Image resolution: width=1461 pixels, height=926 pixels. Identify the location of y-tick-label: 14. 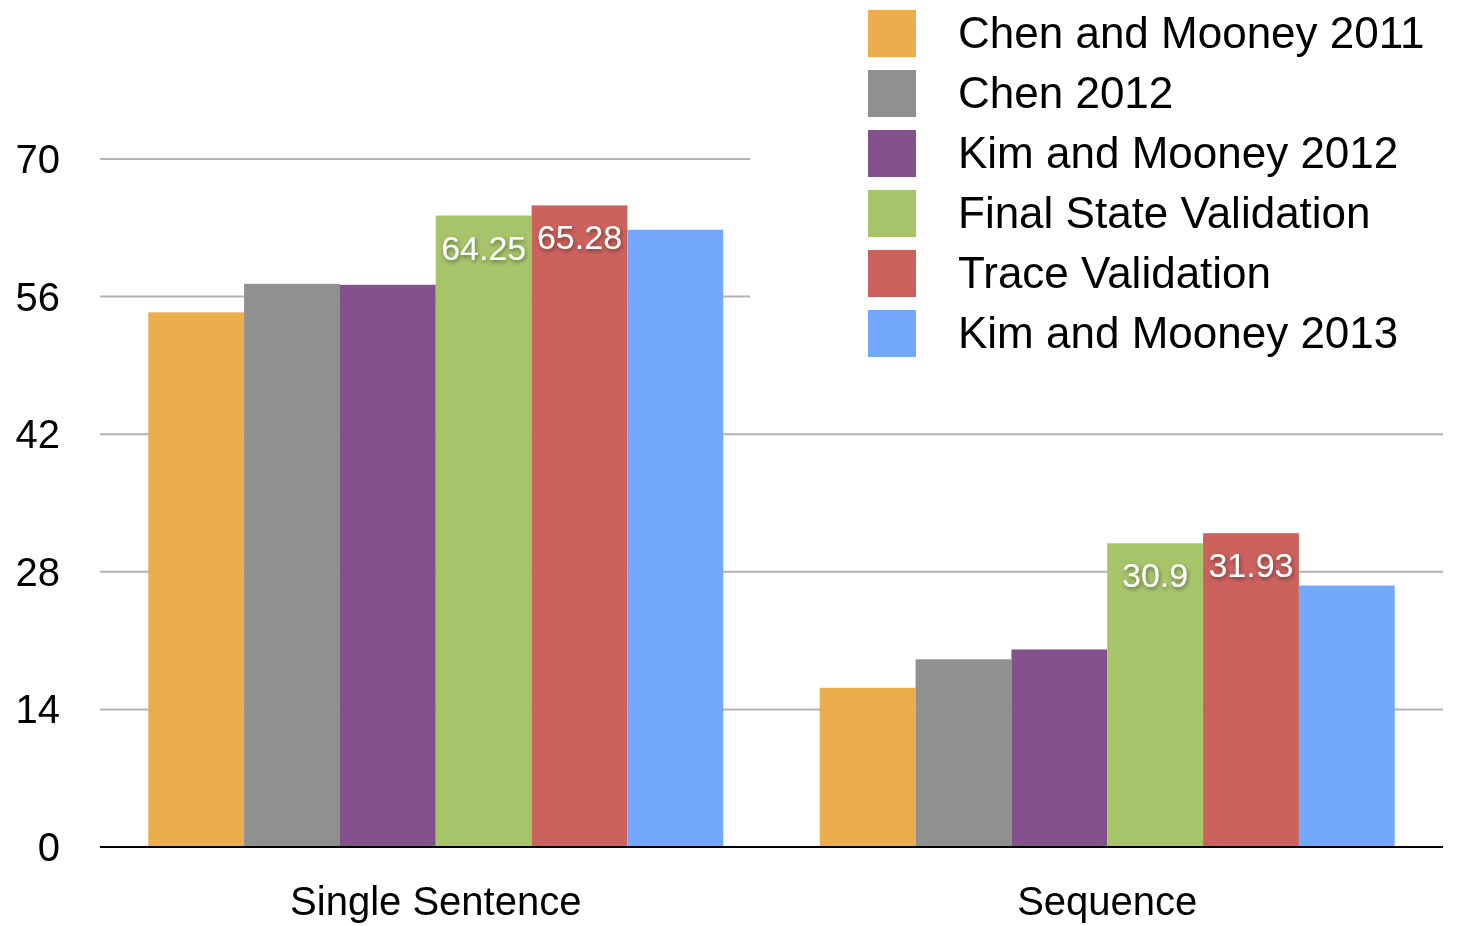
(37, 709).